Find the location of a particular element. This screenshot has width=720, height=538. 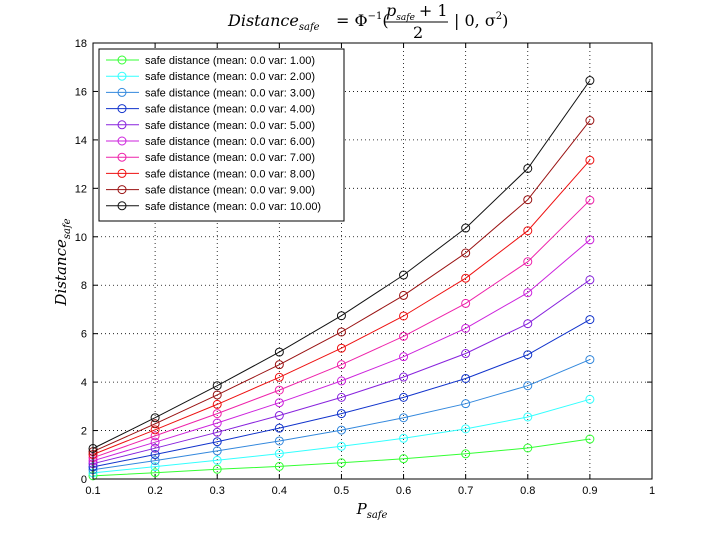

y-tick-label: 14 is located at coordinates (81, 141).